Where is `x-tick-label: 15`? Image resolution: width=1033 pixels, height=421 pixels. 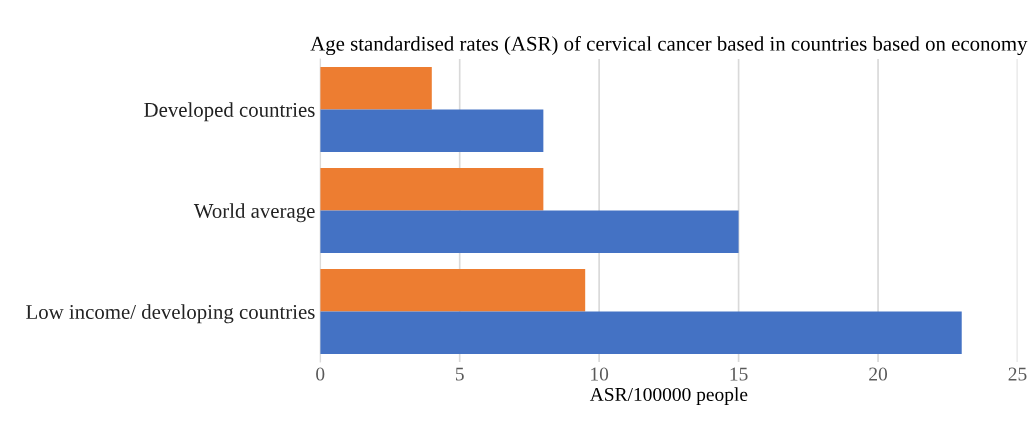 x-tick-label: 15 is located at coordinates (739, 374).